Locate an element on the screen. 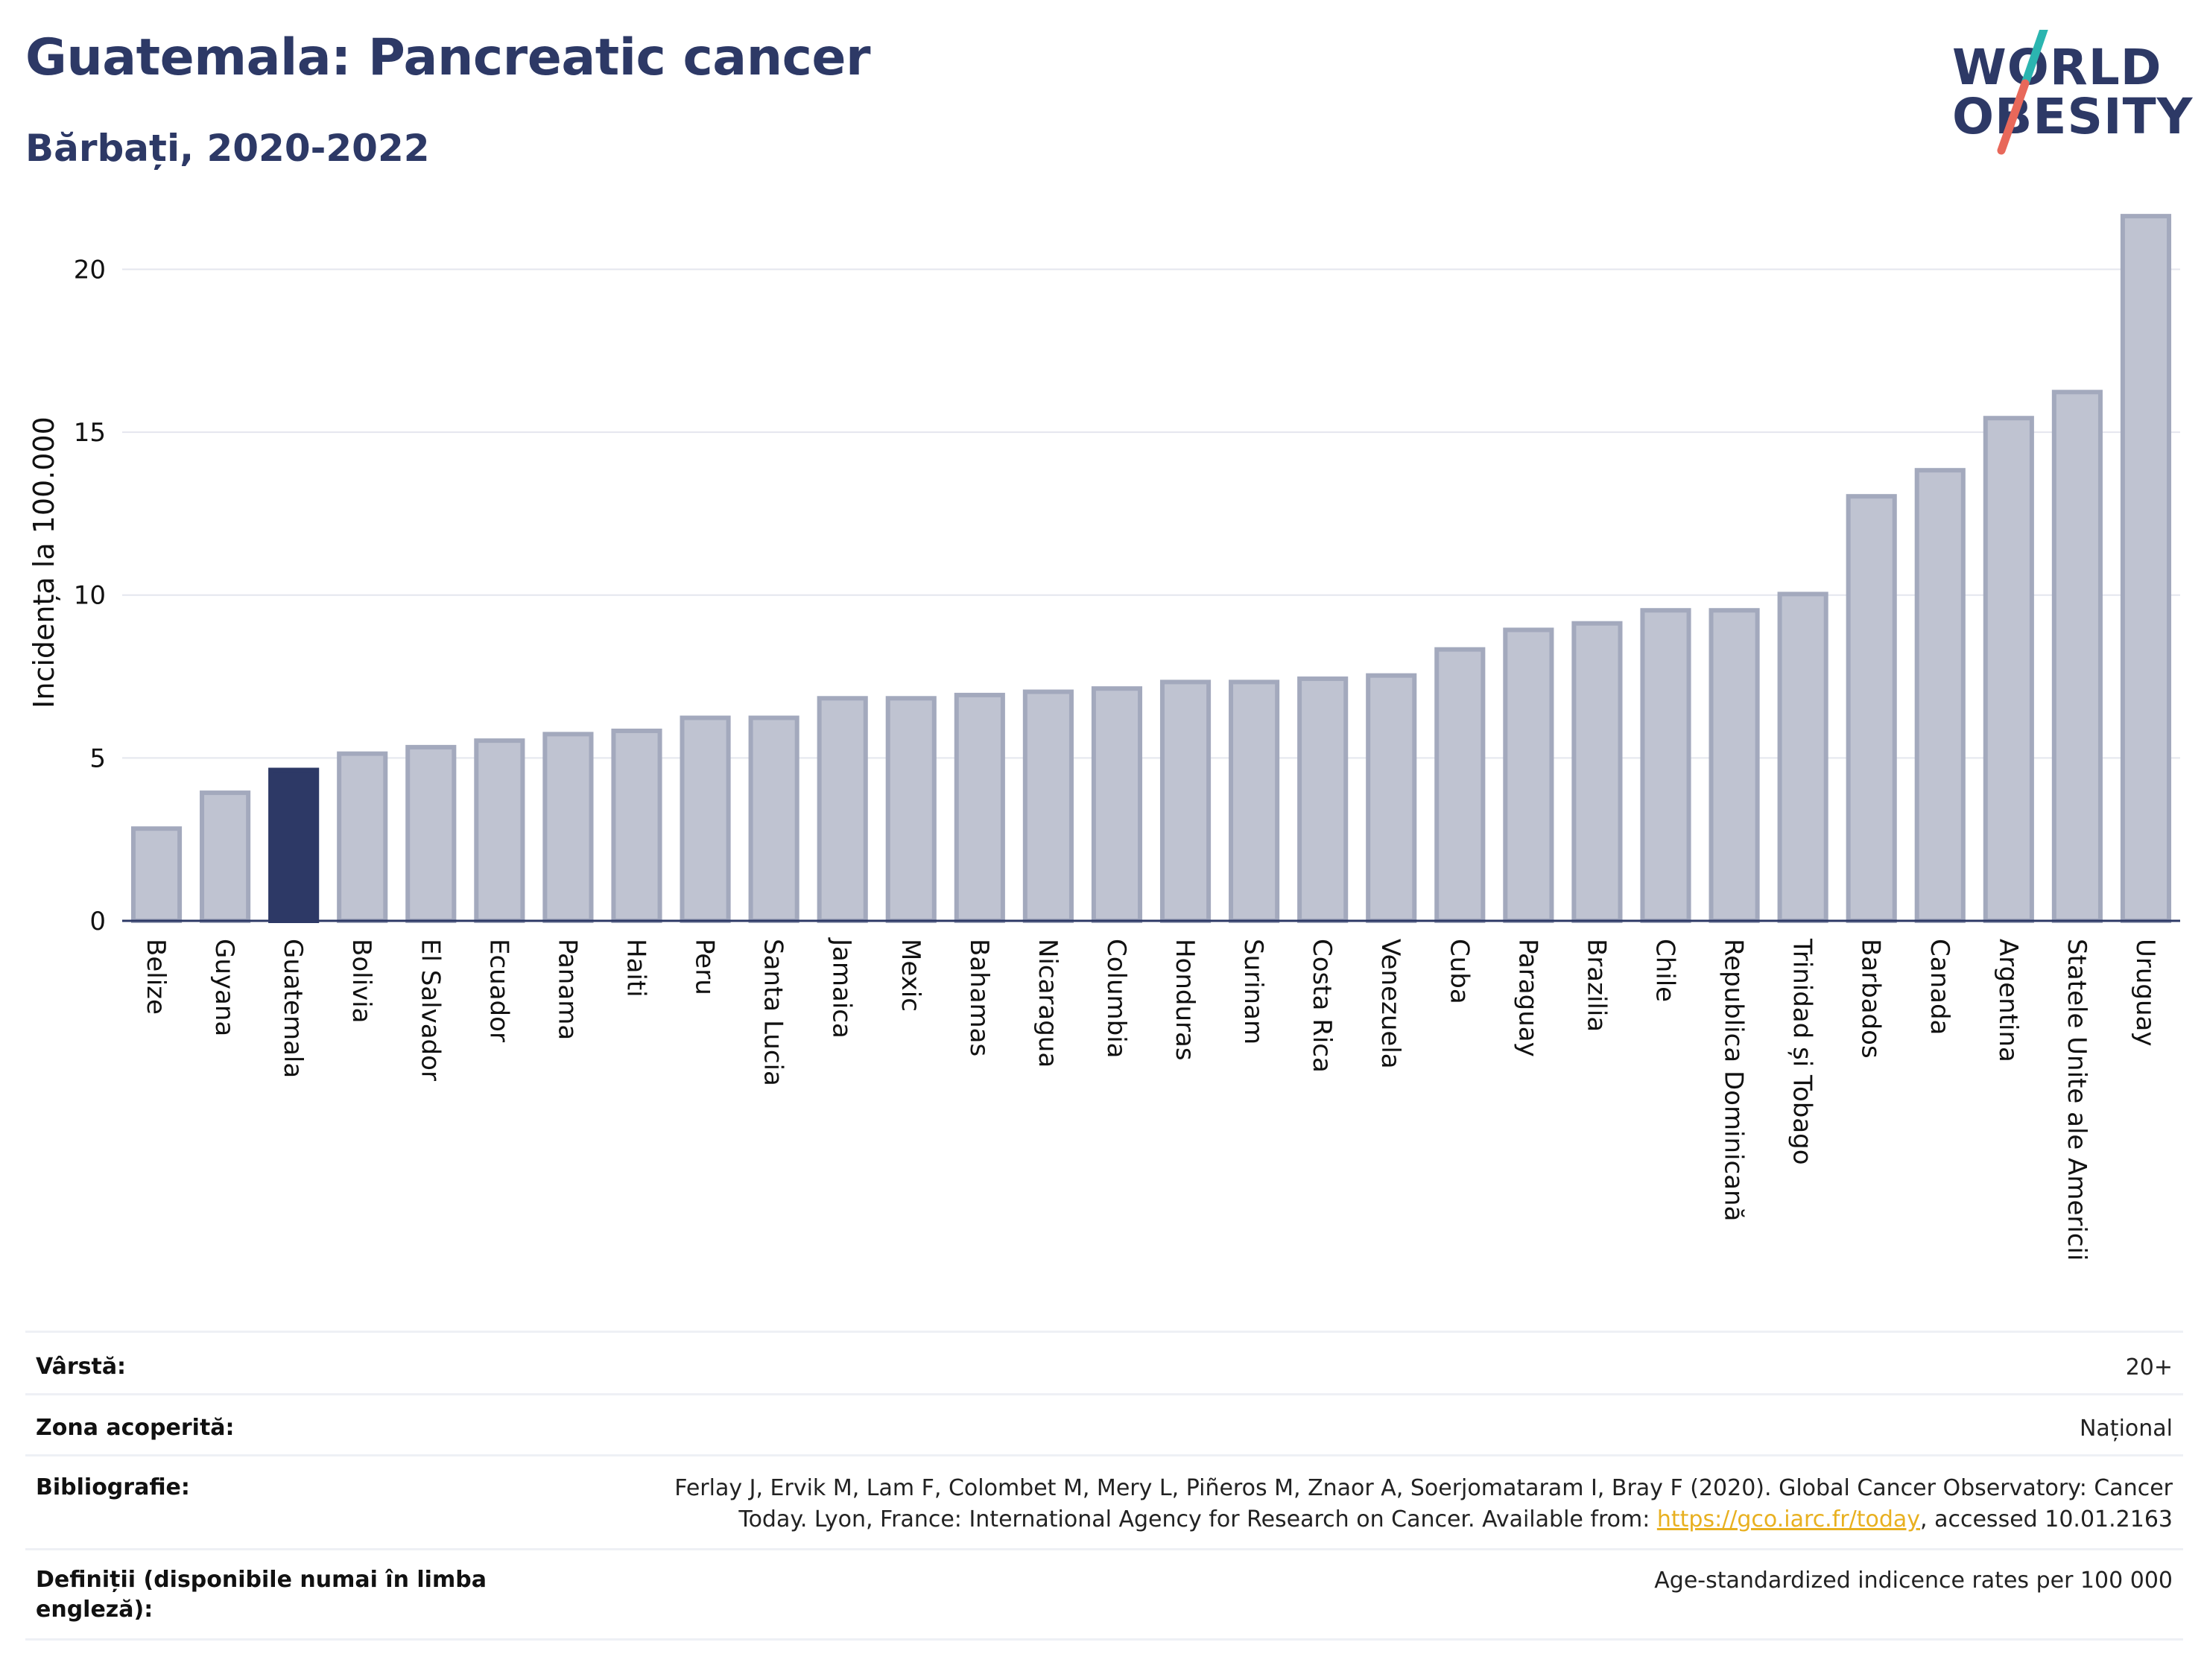 This screenshot has width=2204, height=1680. chart-subtitle: Bărbați, 2020-2022 is located at coordinates (227, 148).